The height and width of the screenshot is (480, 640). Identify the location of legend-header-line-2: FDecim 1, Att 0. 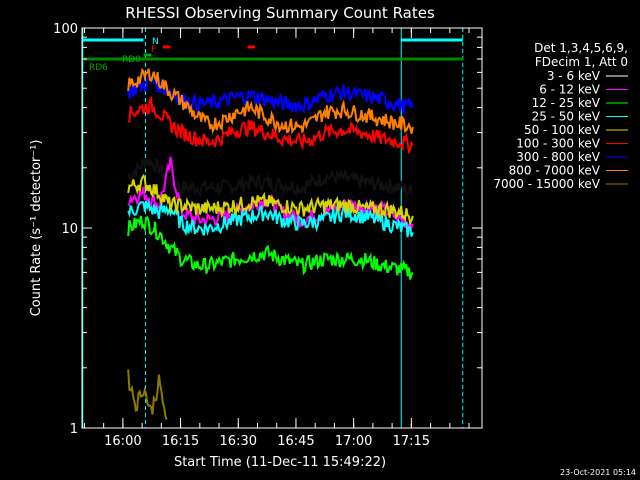
(581, 62).